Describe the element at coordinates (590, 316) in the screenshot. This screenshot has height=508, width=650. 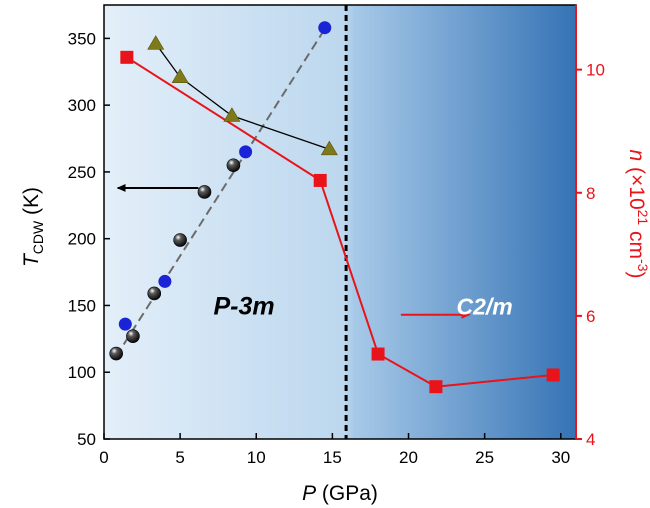
I see `y-right-tick-label-6: 6` at that location.